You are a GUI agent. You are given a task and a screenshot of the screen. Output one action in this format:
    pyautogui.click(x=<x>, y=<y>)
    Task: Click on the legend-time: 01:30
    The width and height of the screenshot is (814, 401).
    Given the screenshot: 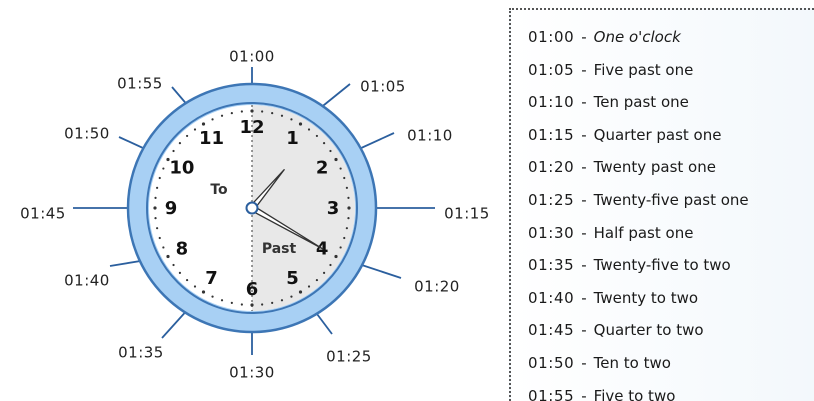 What is the action you would take?
    pyautogui.click(x=551, y=232)
    